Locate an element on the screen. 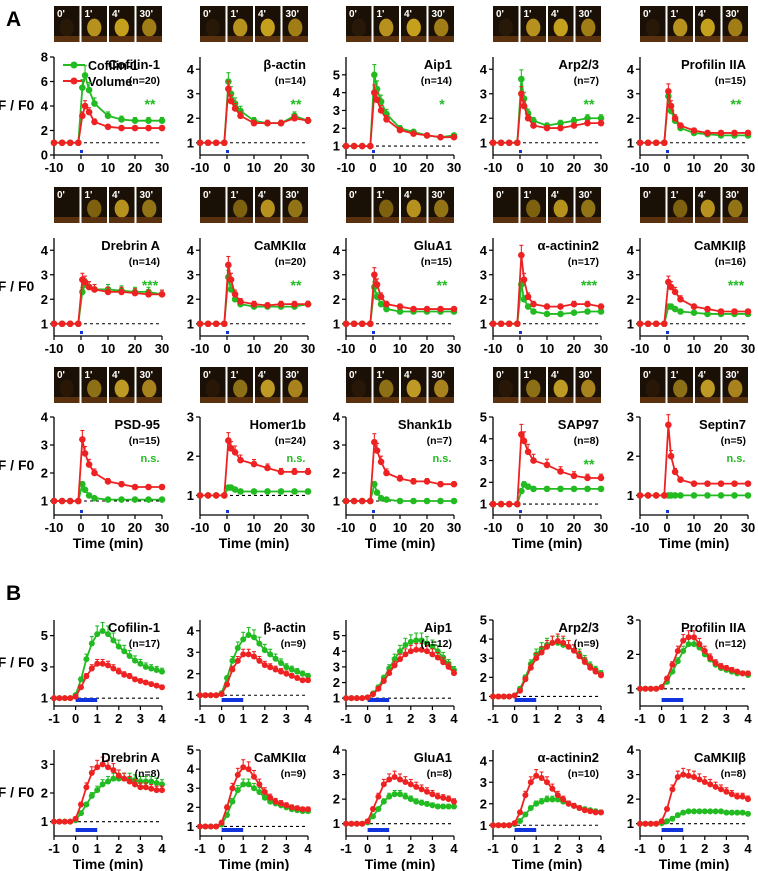 The image size is (758, 871). x-tick-label: 0 is located at coordinates (514, 718).